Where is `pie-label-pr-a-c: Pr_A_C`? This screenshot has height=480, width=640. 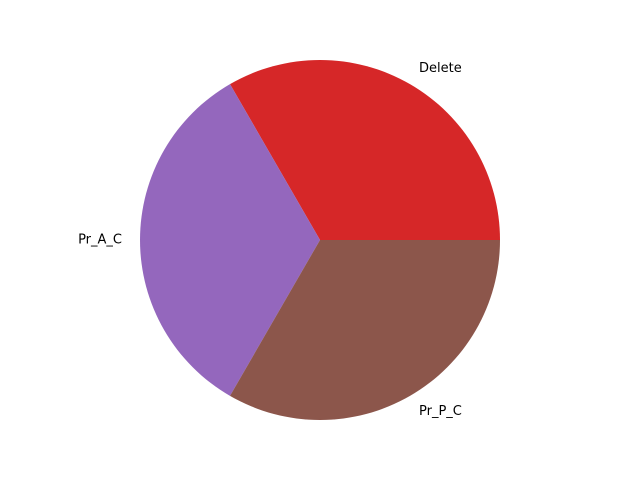 pie-label-pr-a-c: Pr_A_C is located at coordinates (100, 240).